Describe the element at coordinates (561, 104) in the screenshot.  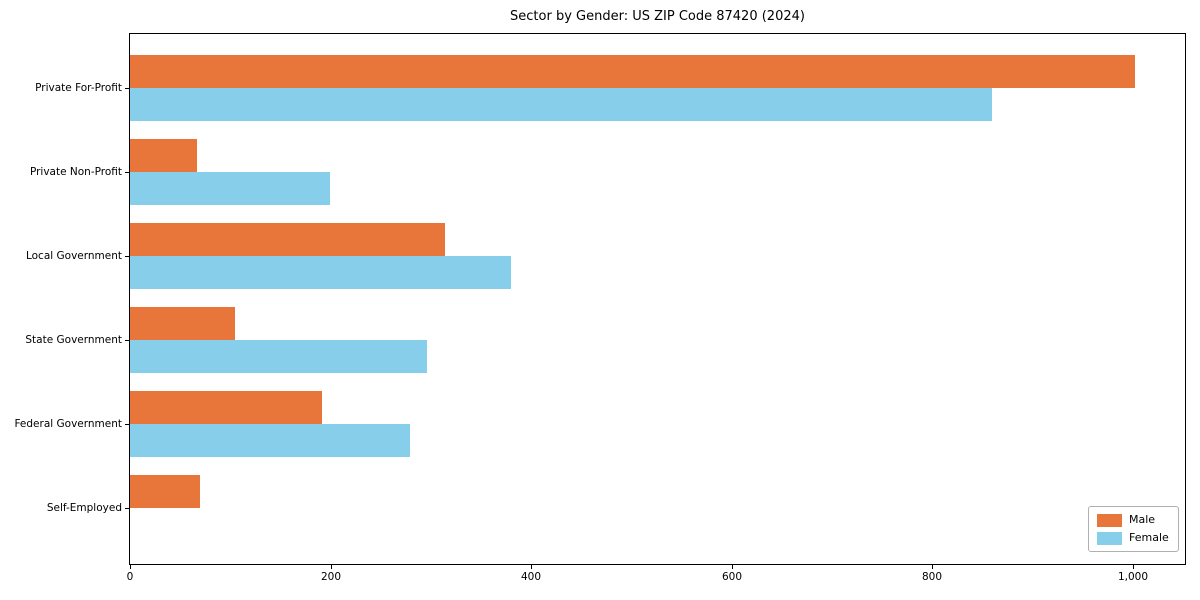
I see `bar-female-private-for-profit` at that location.